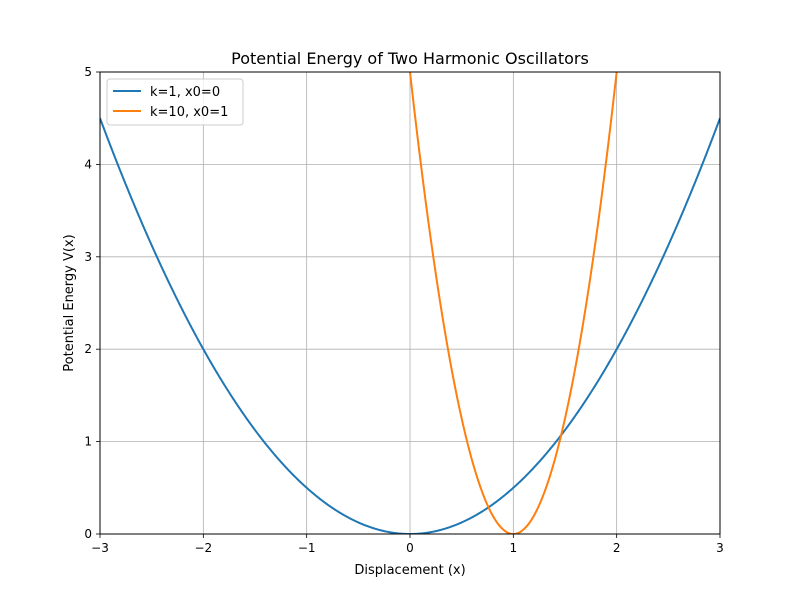 Image resolution: width=800 pixels, height=600 pixels. I want to click on legend: k=1, x0=0 k=10, x0=1, so click(175, 102).